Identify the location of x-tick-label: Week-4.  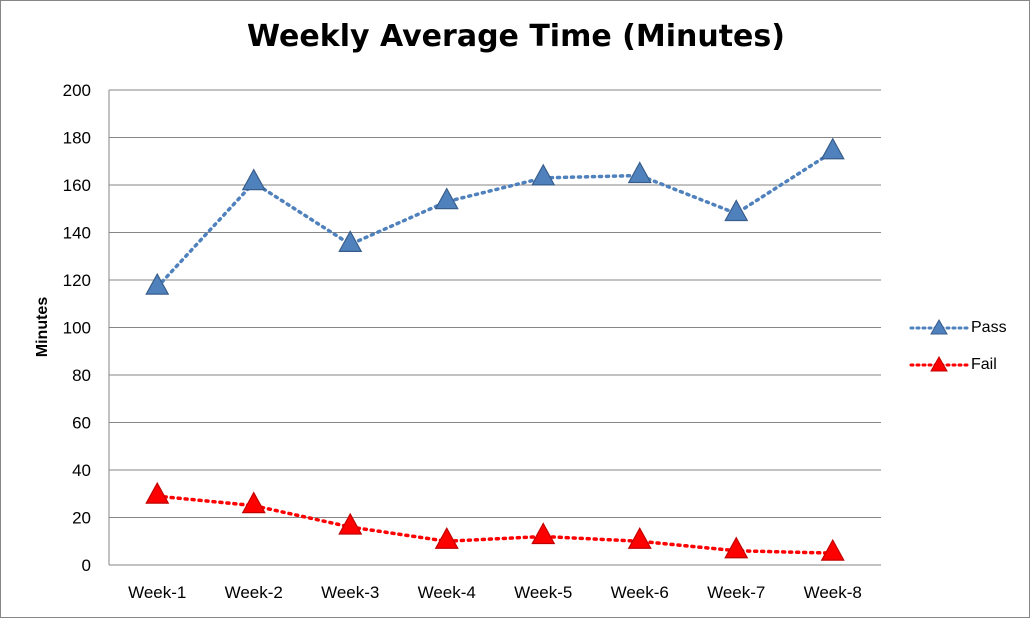
(447, 592).